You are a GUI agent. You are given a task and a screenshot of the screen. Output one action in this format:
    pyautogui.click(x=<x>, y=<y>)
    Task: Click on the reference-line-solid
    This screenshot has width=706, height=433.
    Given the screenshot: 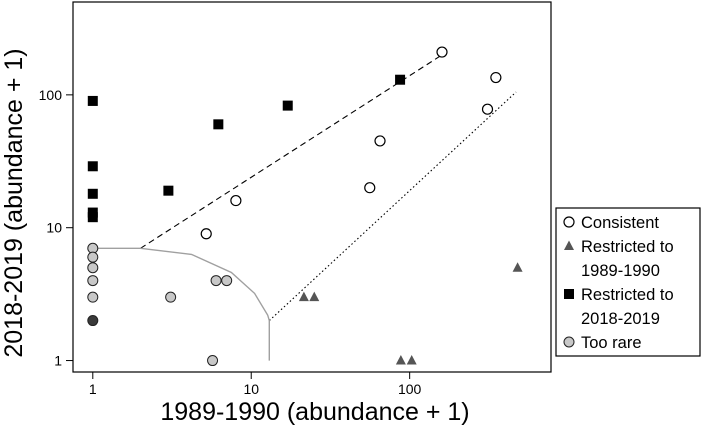 What is the action you would take?
    pyautogui.click(x=181, y=304)
    